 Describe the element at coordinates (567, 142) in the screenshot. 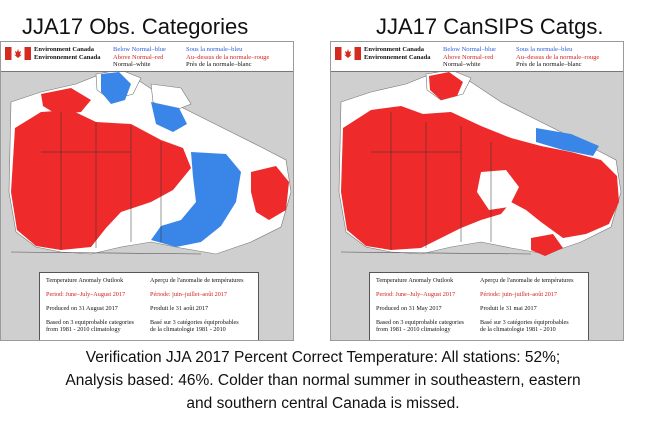

I see `below-normal-strip` at that location.